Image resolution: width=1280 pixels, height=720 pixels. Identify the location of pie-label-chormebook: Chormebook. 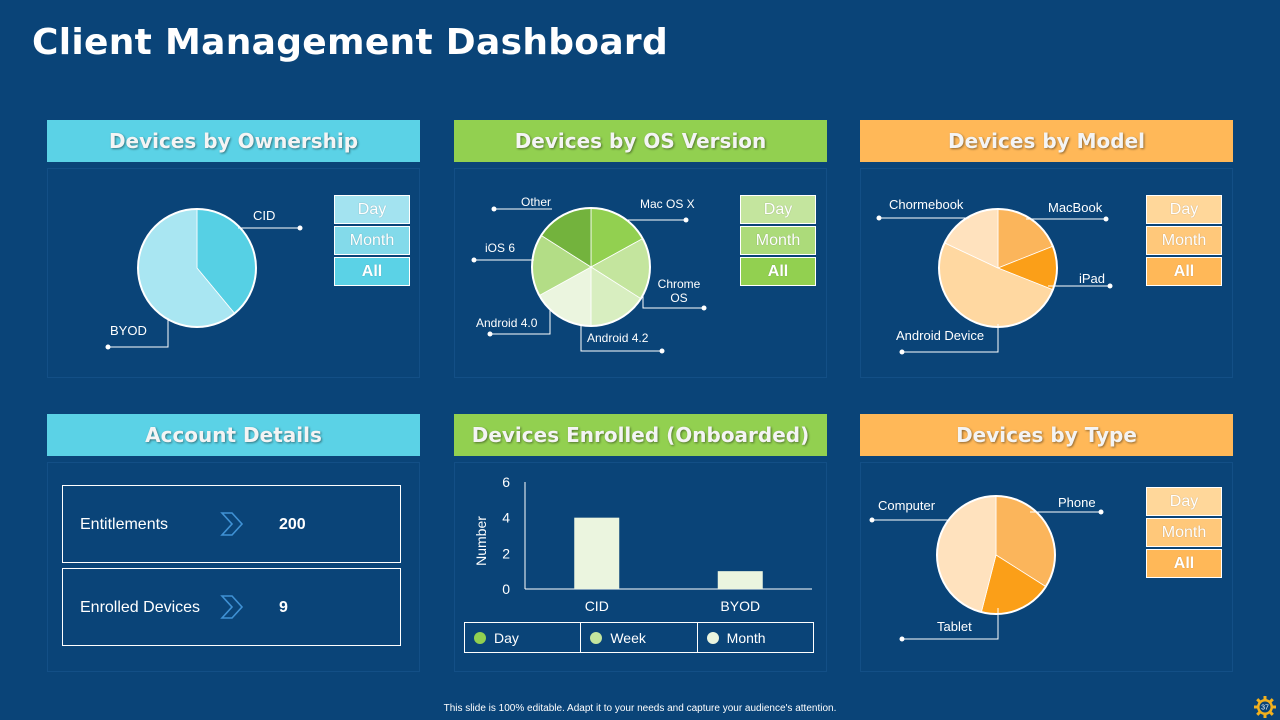
(926, 204).